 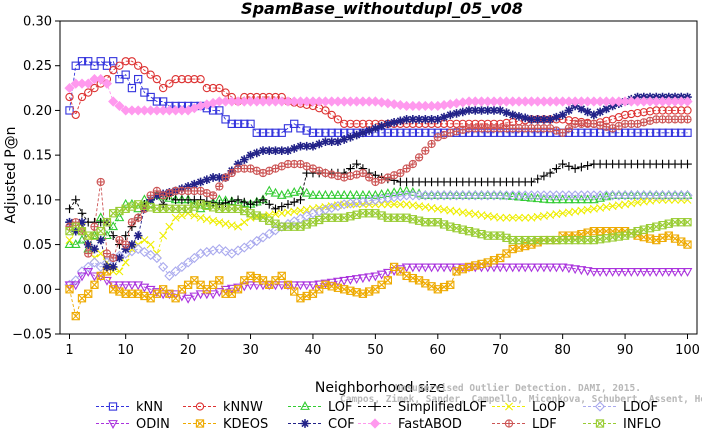 I want to click on series-fastabod, so click(x=378, y=95).